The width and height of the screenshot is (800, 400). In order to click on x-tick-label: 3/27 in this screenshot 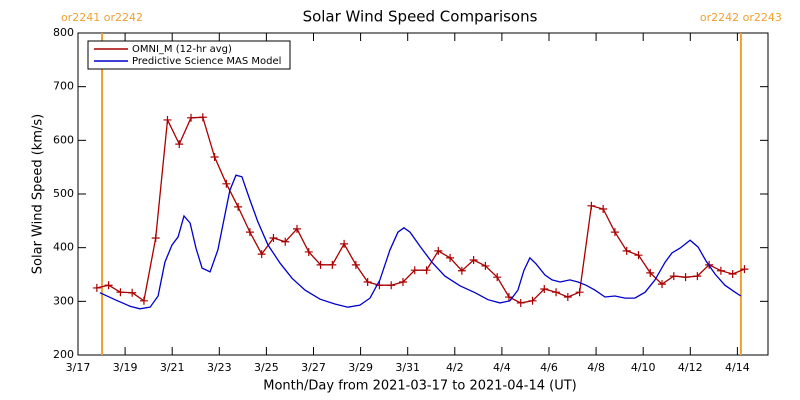, I will do `click(313, 367)`.